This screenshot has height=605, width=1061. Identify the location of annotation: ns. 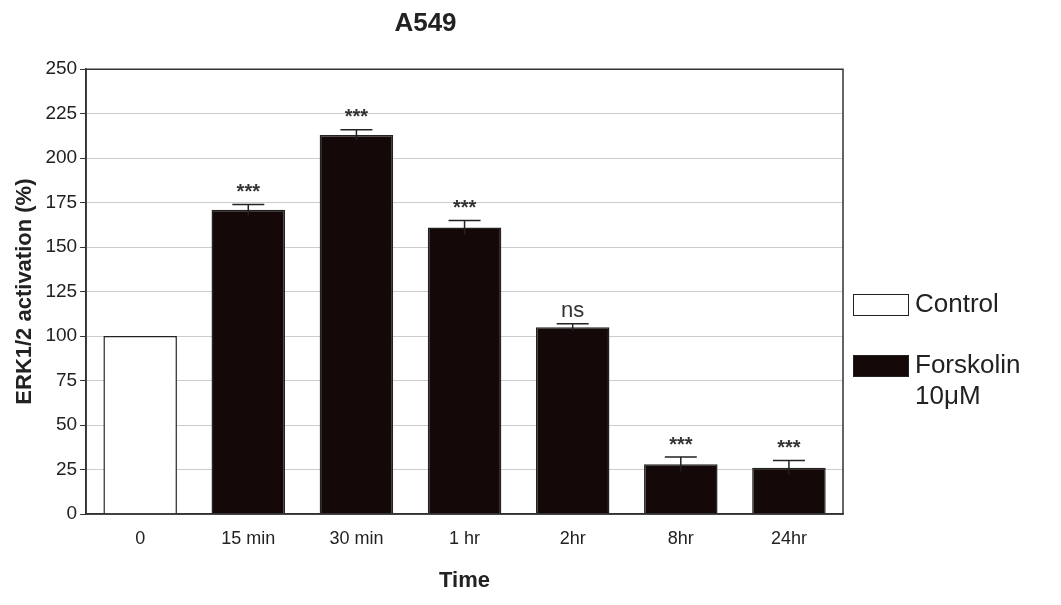
(573, 309).